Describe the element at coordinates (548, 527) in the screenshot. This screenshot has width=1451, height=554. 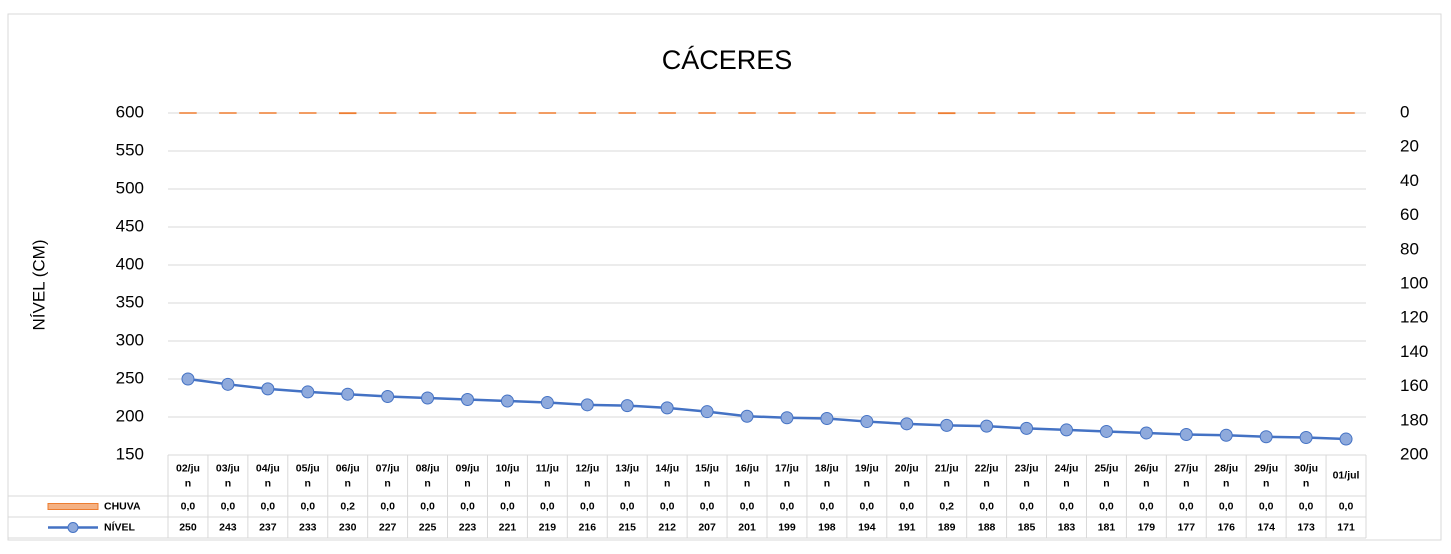
I see `table-value: 219` at that location.